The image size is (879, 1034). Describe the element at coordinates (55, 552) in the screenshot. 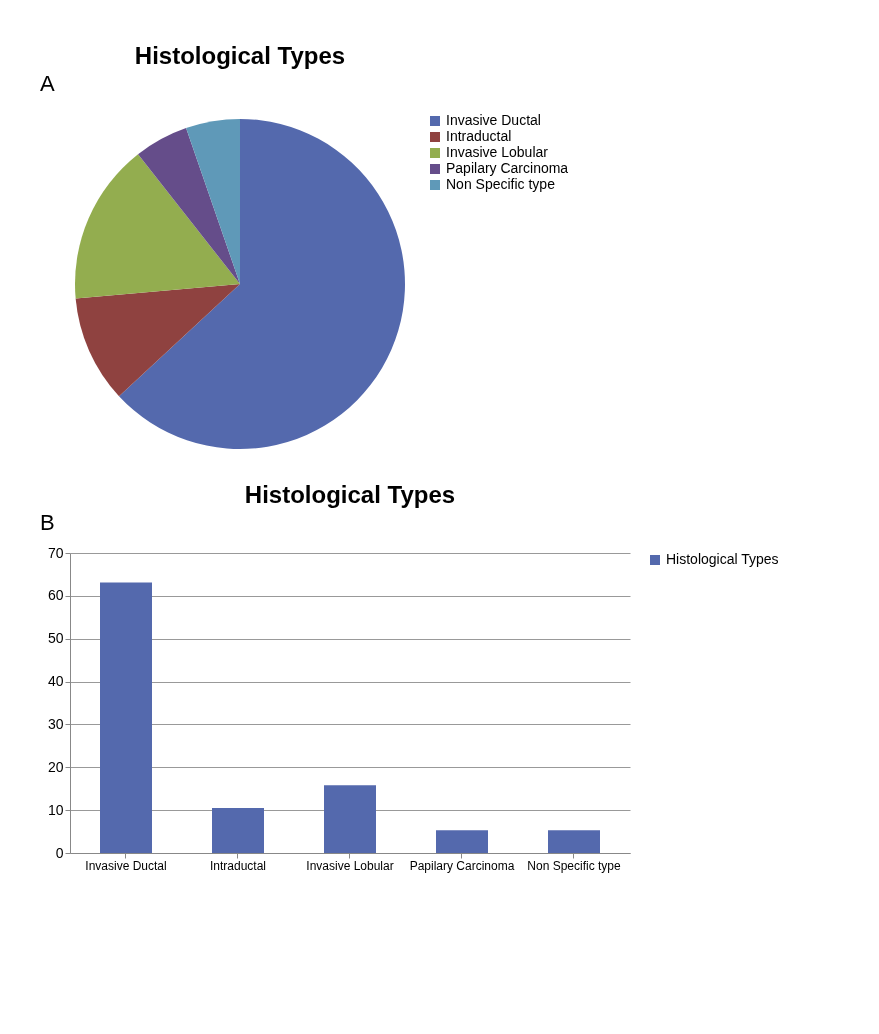

I see `y-tick-label: 70` at that location.